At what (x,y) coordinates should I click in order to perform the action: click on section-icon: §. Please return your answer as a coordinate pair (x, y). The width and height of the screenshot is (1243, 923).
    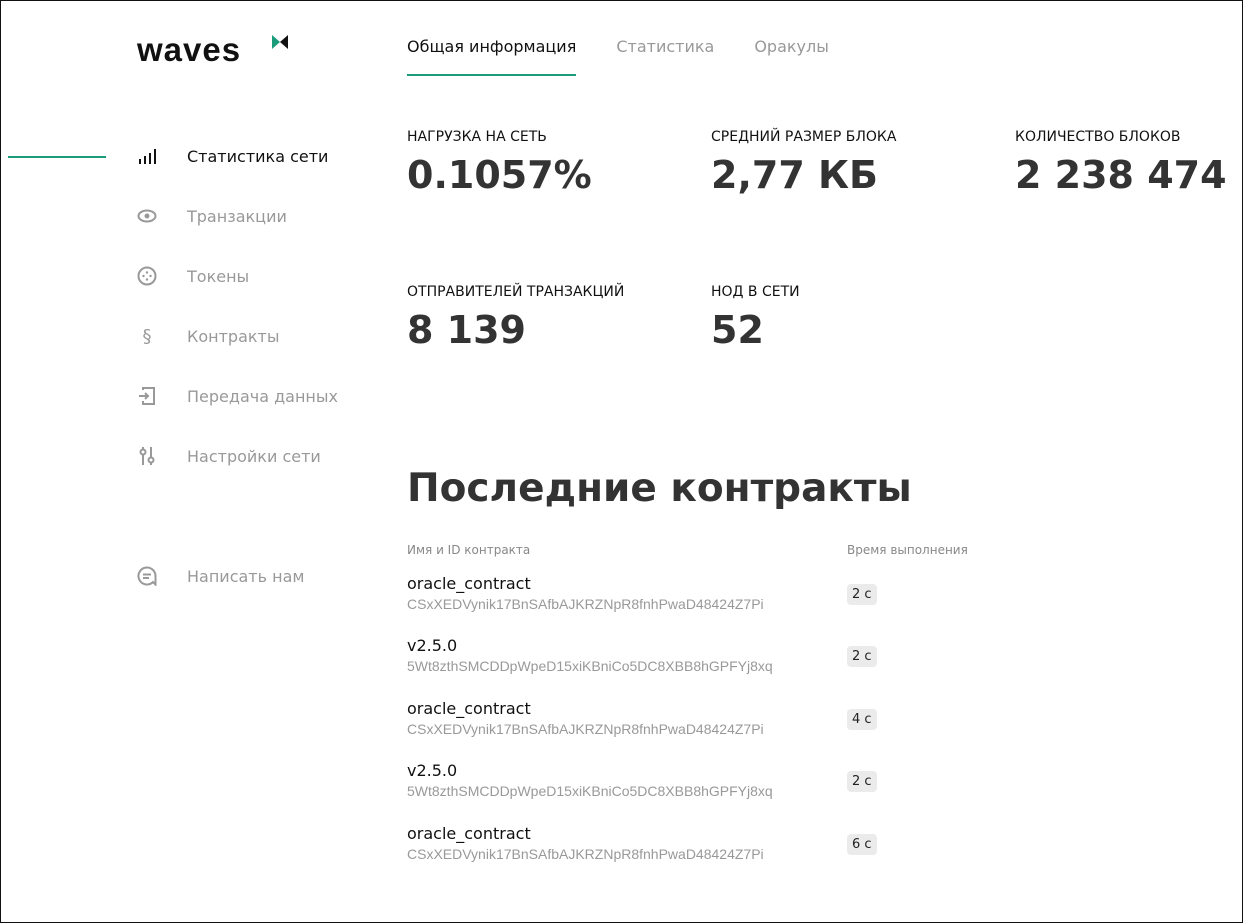
    Looking at the image, I should click on (147, 336).